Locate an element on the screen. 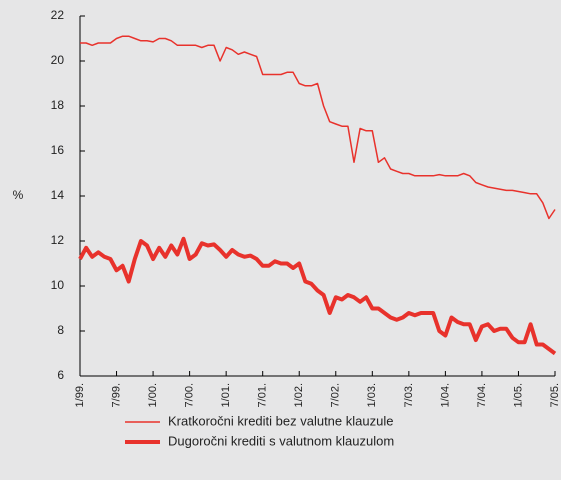  y-tick-label: 6 is located at coordinates (60, 375).